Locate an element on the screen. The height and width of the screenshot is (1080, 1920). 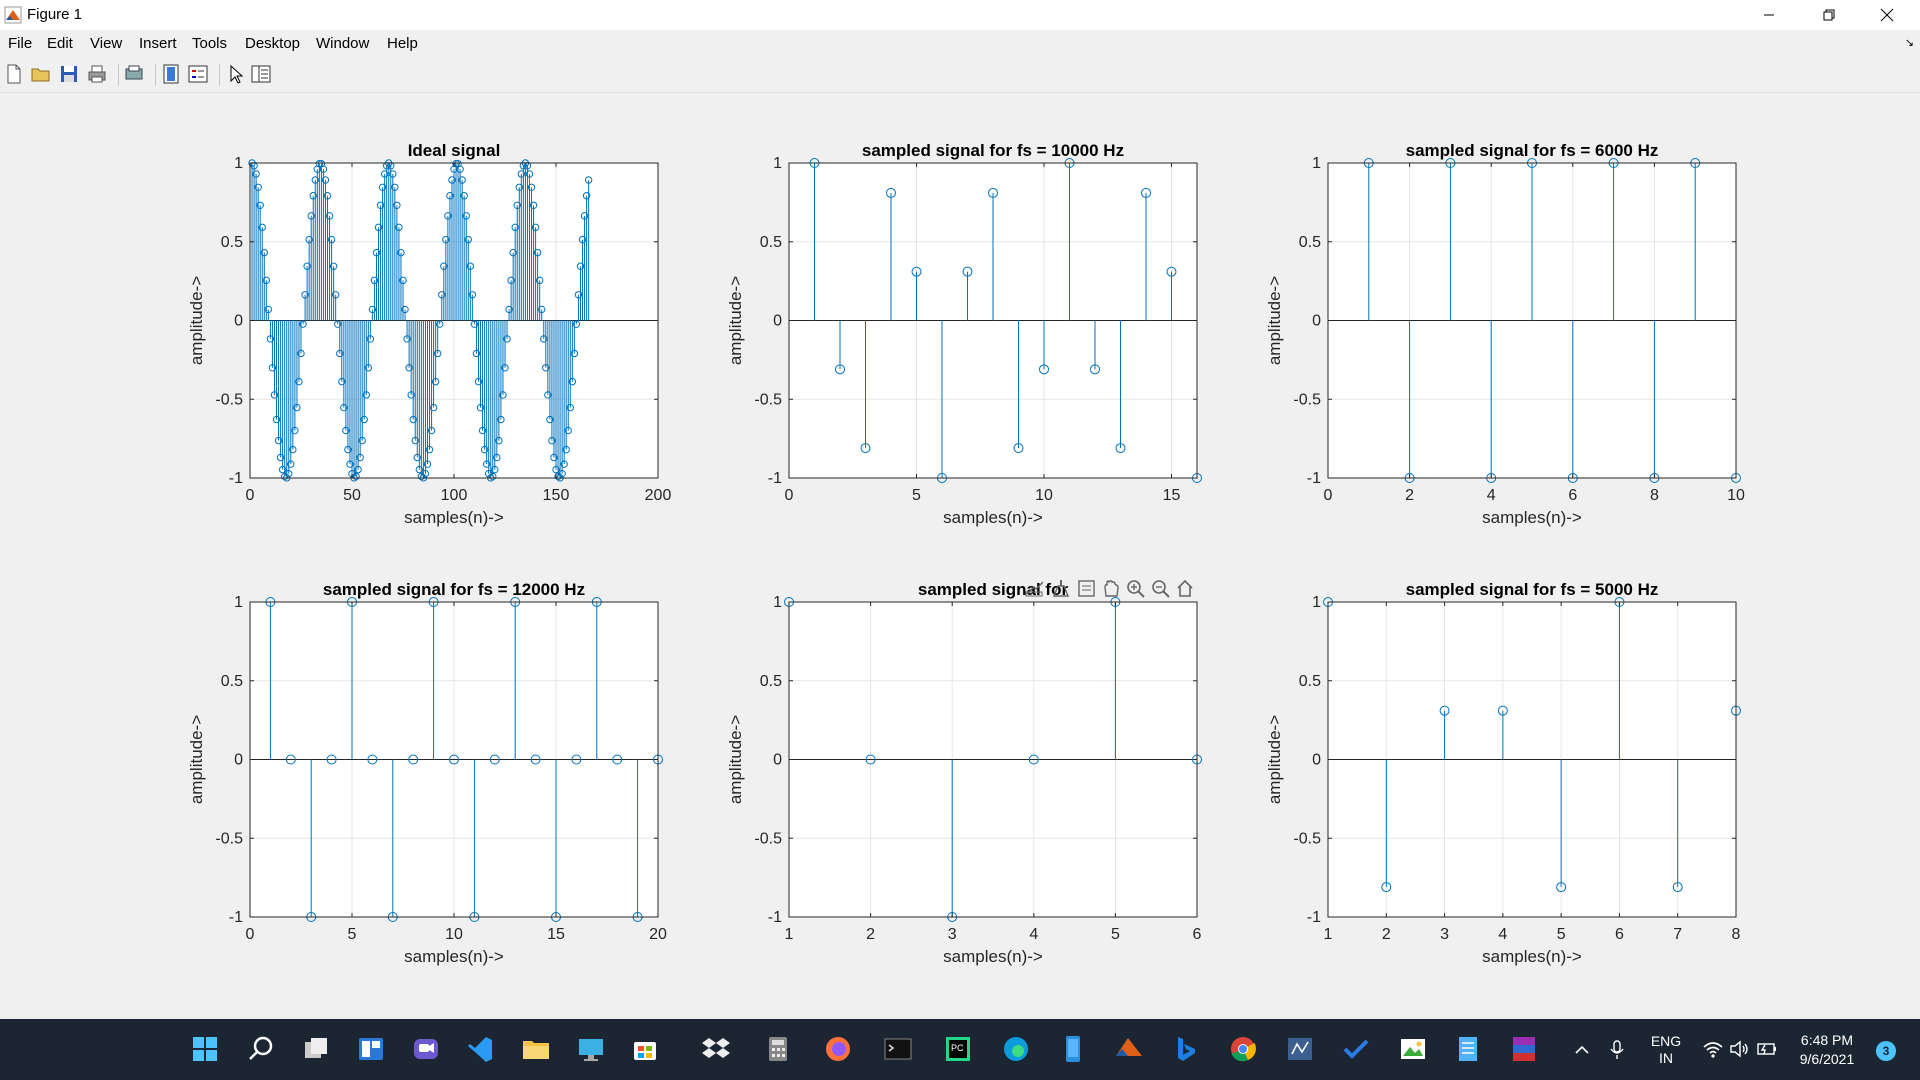
dock-arrow-icon: ↘ is located at coordinates (1909, 43).